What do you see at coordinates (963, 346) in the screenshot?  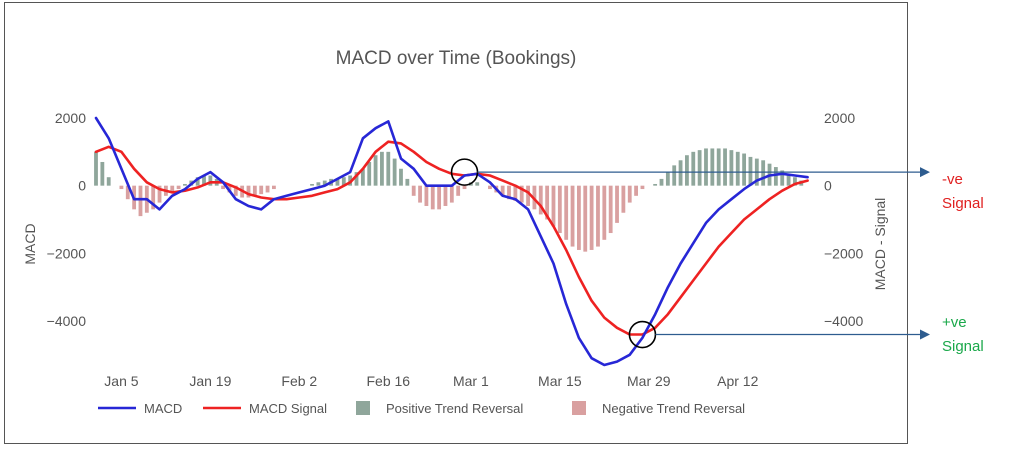 I see `pos-signal-label: Signal` at bounding box center [963, 346].